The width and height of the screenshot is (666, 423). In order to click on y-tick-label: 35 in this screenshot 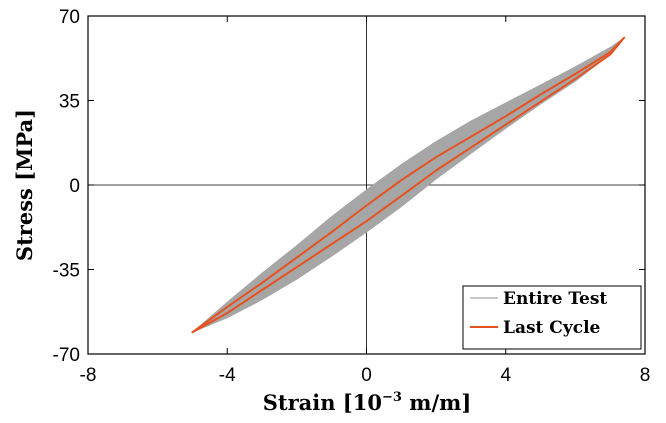, I will do `click(69, 102)`.